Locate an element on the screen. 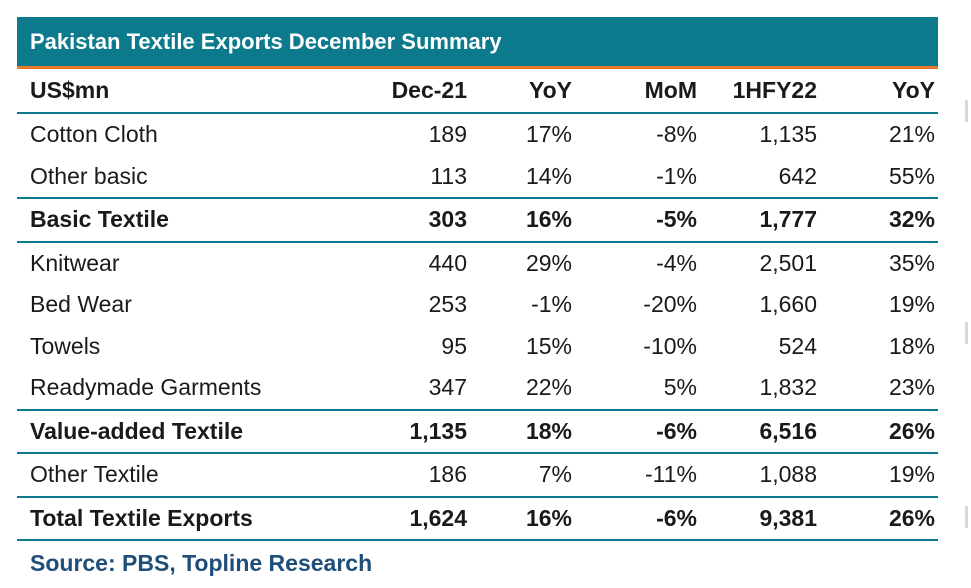 This screenshot has width=971, height=588. row-label: Bed Wear is located at coordinates (81, 304).